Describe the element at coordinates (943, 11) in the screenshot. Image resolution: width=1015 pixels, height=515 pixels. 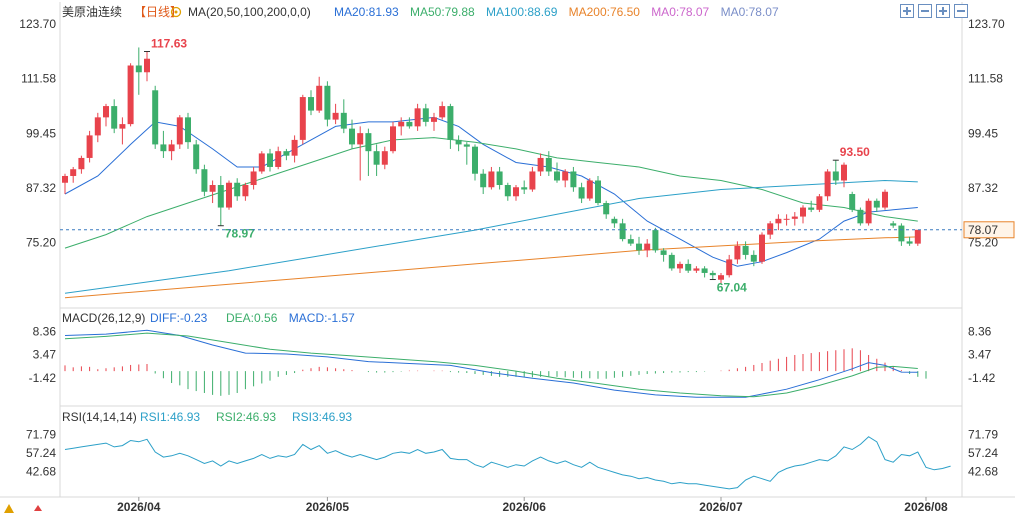
I see `expand-icon` at that location.